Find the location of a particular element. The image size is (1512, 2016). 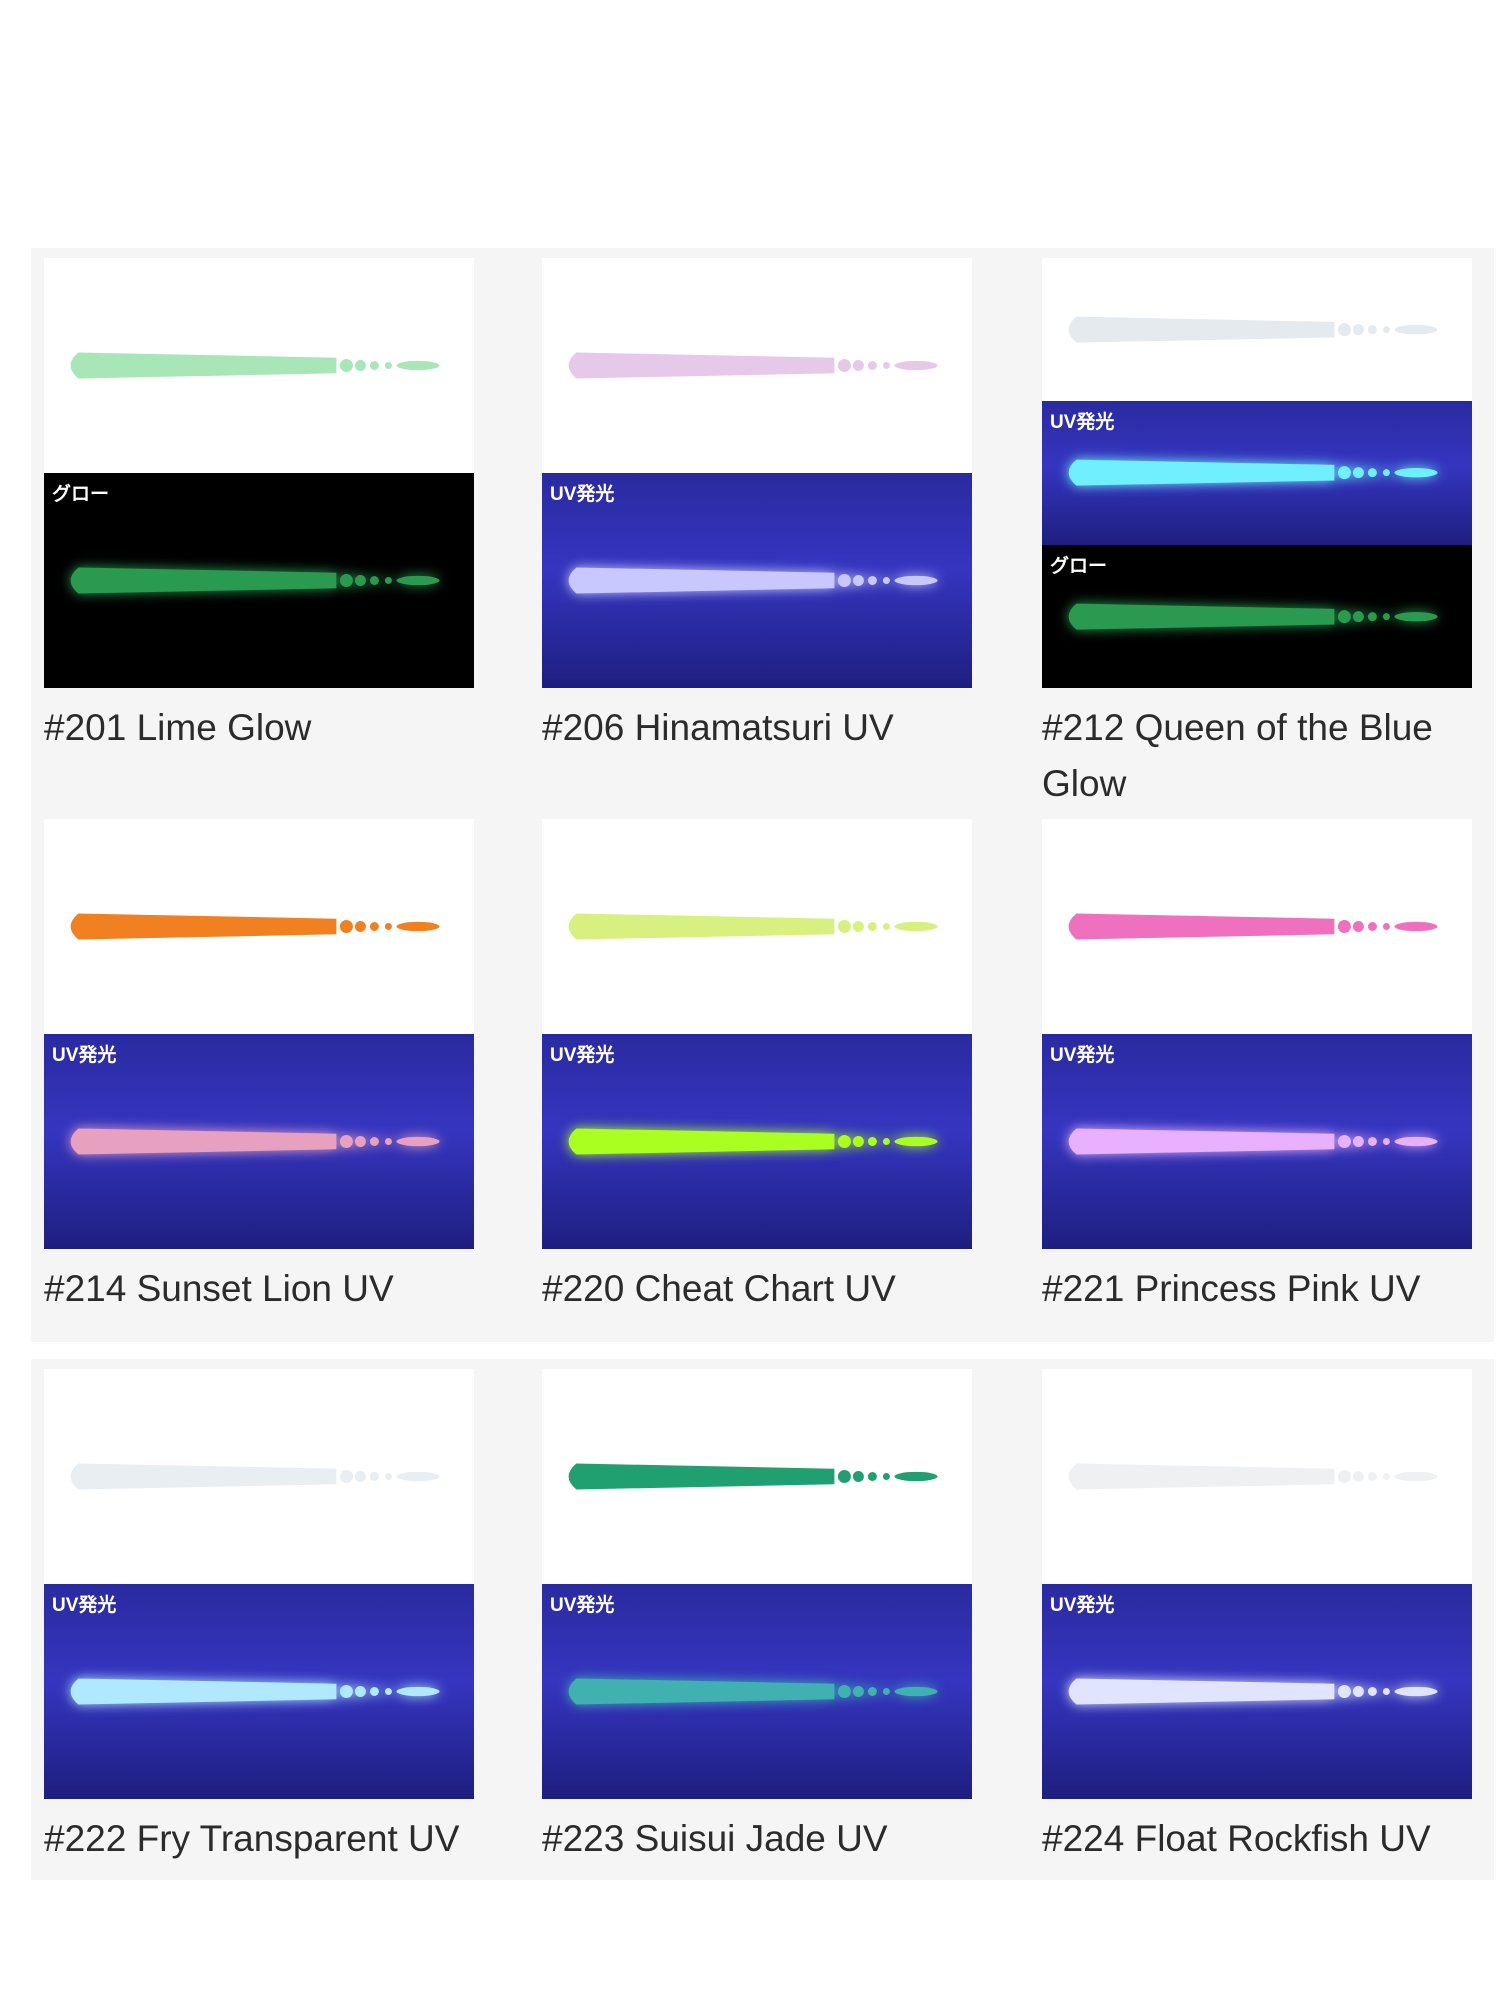

swatch-card: UV発光 #220 Cheat Chart UV is located at coordinates (757, 1099).